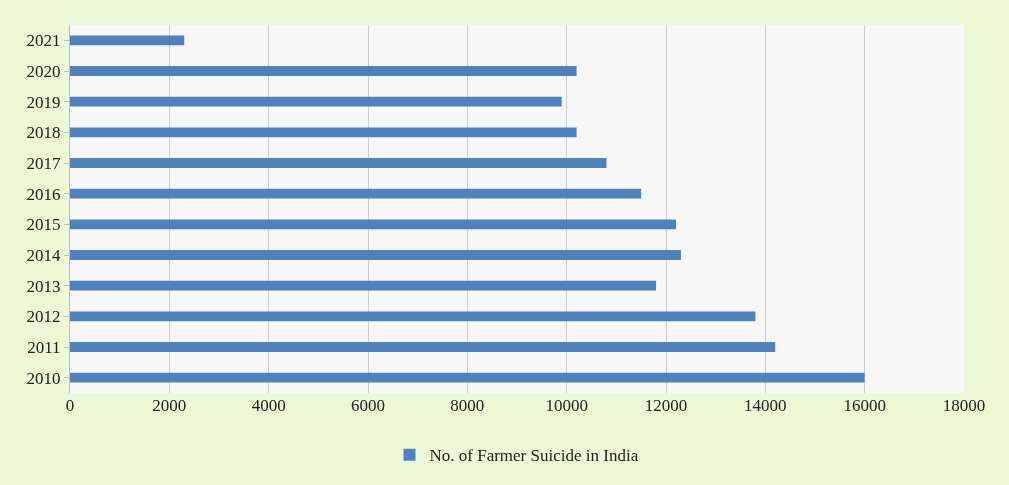  What do you see at coordinates (169, 405) in the screenshot?
I see `x-tick-label: 2000` at bounding box center [169, 405].